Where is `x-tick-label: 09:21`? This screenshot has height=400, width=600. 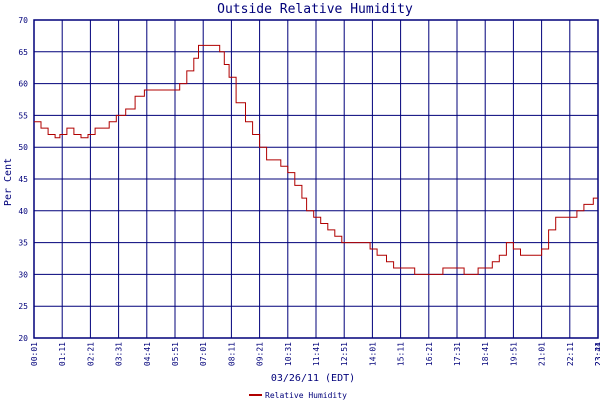
x-tick-label: 09:21 is located at coordinates (260, 354).